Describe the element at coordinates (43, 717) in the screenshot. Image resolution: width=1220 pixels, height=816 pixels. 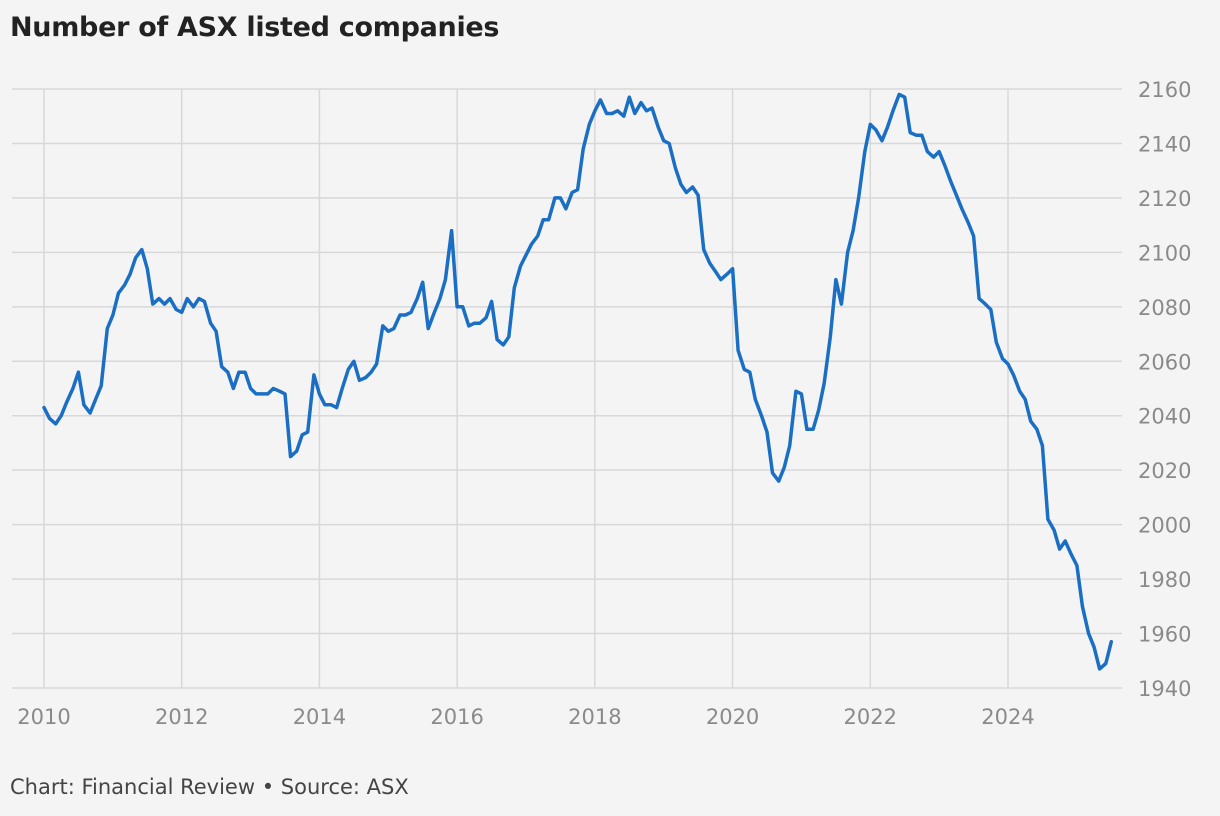
I see `x-tick-label: 2010` at that location.